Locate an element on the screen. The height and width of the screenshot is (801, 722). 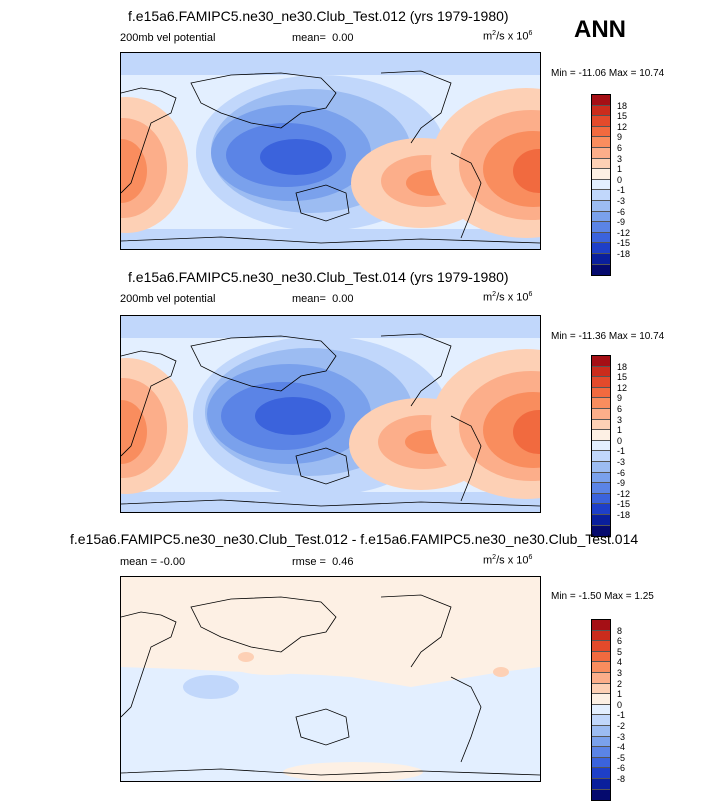
panel-2-colorbar-tick-label: -9 is located at coordinates (621, 483).